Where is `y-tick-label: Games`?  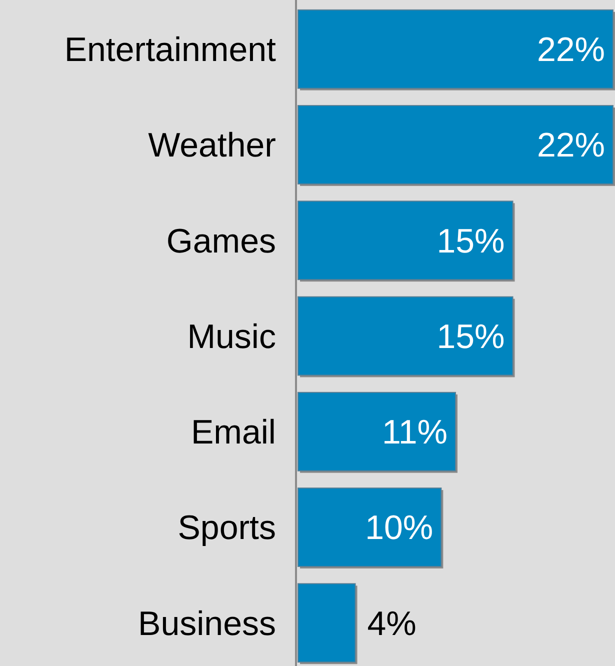
y-tick-label: Games is located at coordinates (221, 241).